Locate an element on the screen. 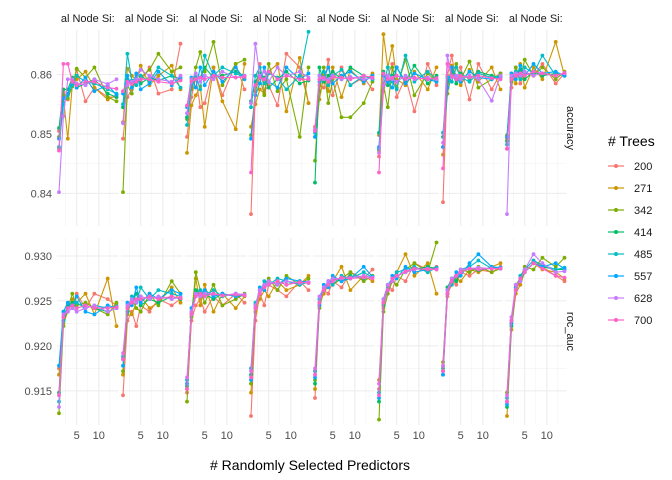 The width and height of the screenshot is (672, 480). legend-key-point is located at coordinates (616, 188).